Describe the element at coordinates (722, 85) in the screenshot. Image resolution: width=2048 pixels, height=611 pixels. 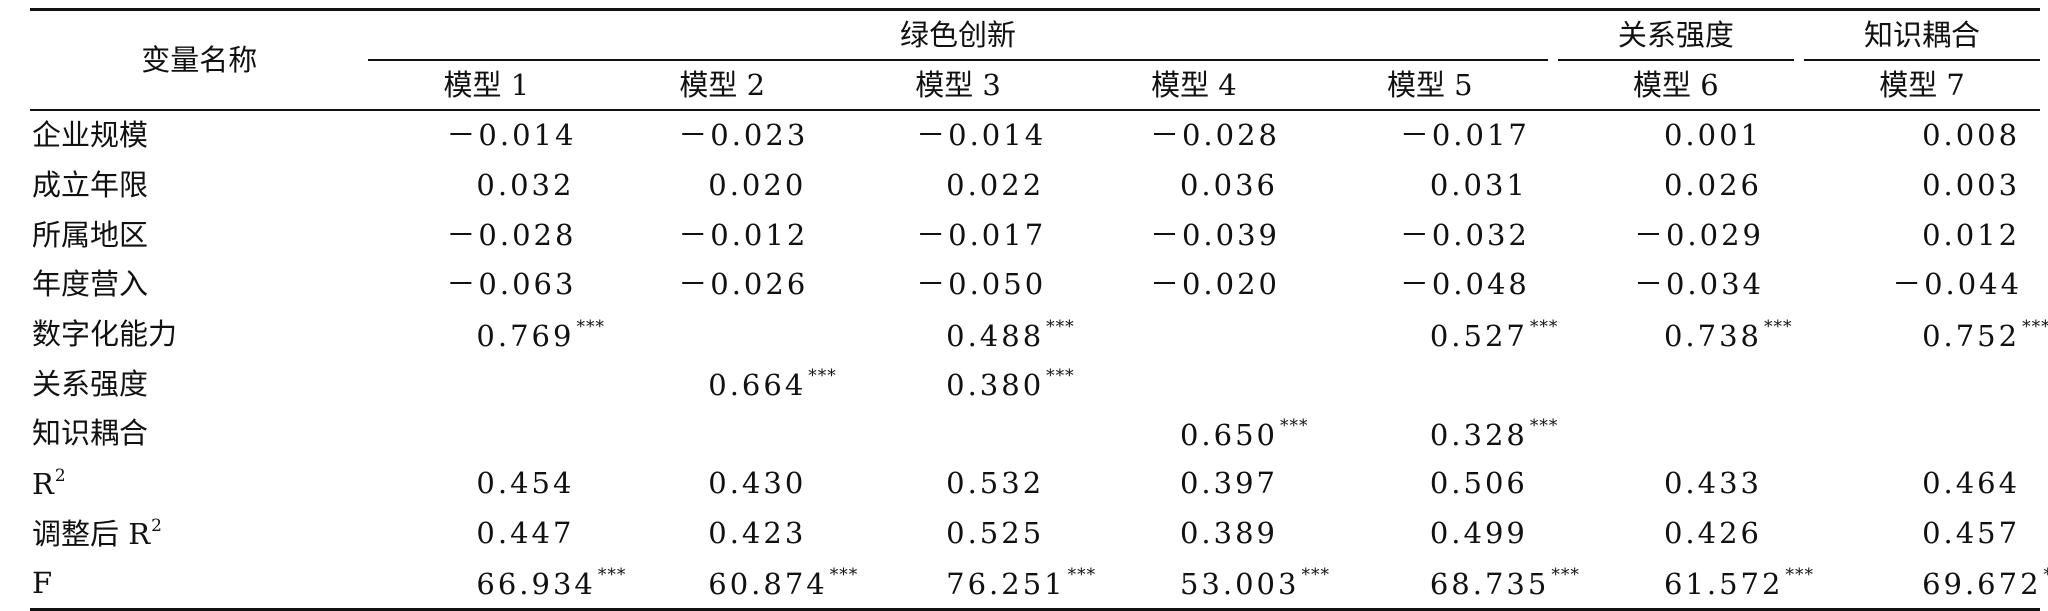
I see `model-header-2: 模型 2` at that location.